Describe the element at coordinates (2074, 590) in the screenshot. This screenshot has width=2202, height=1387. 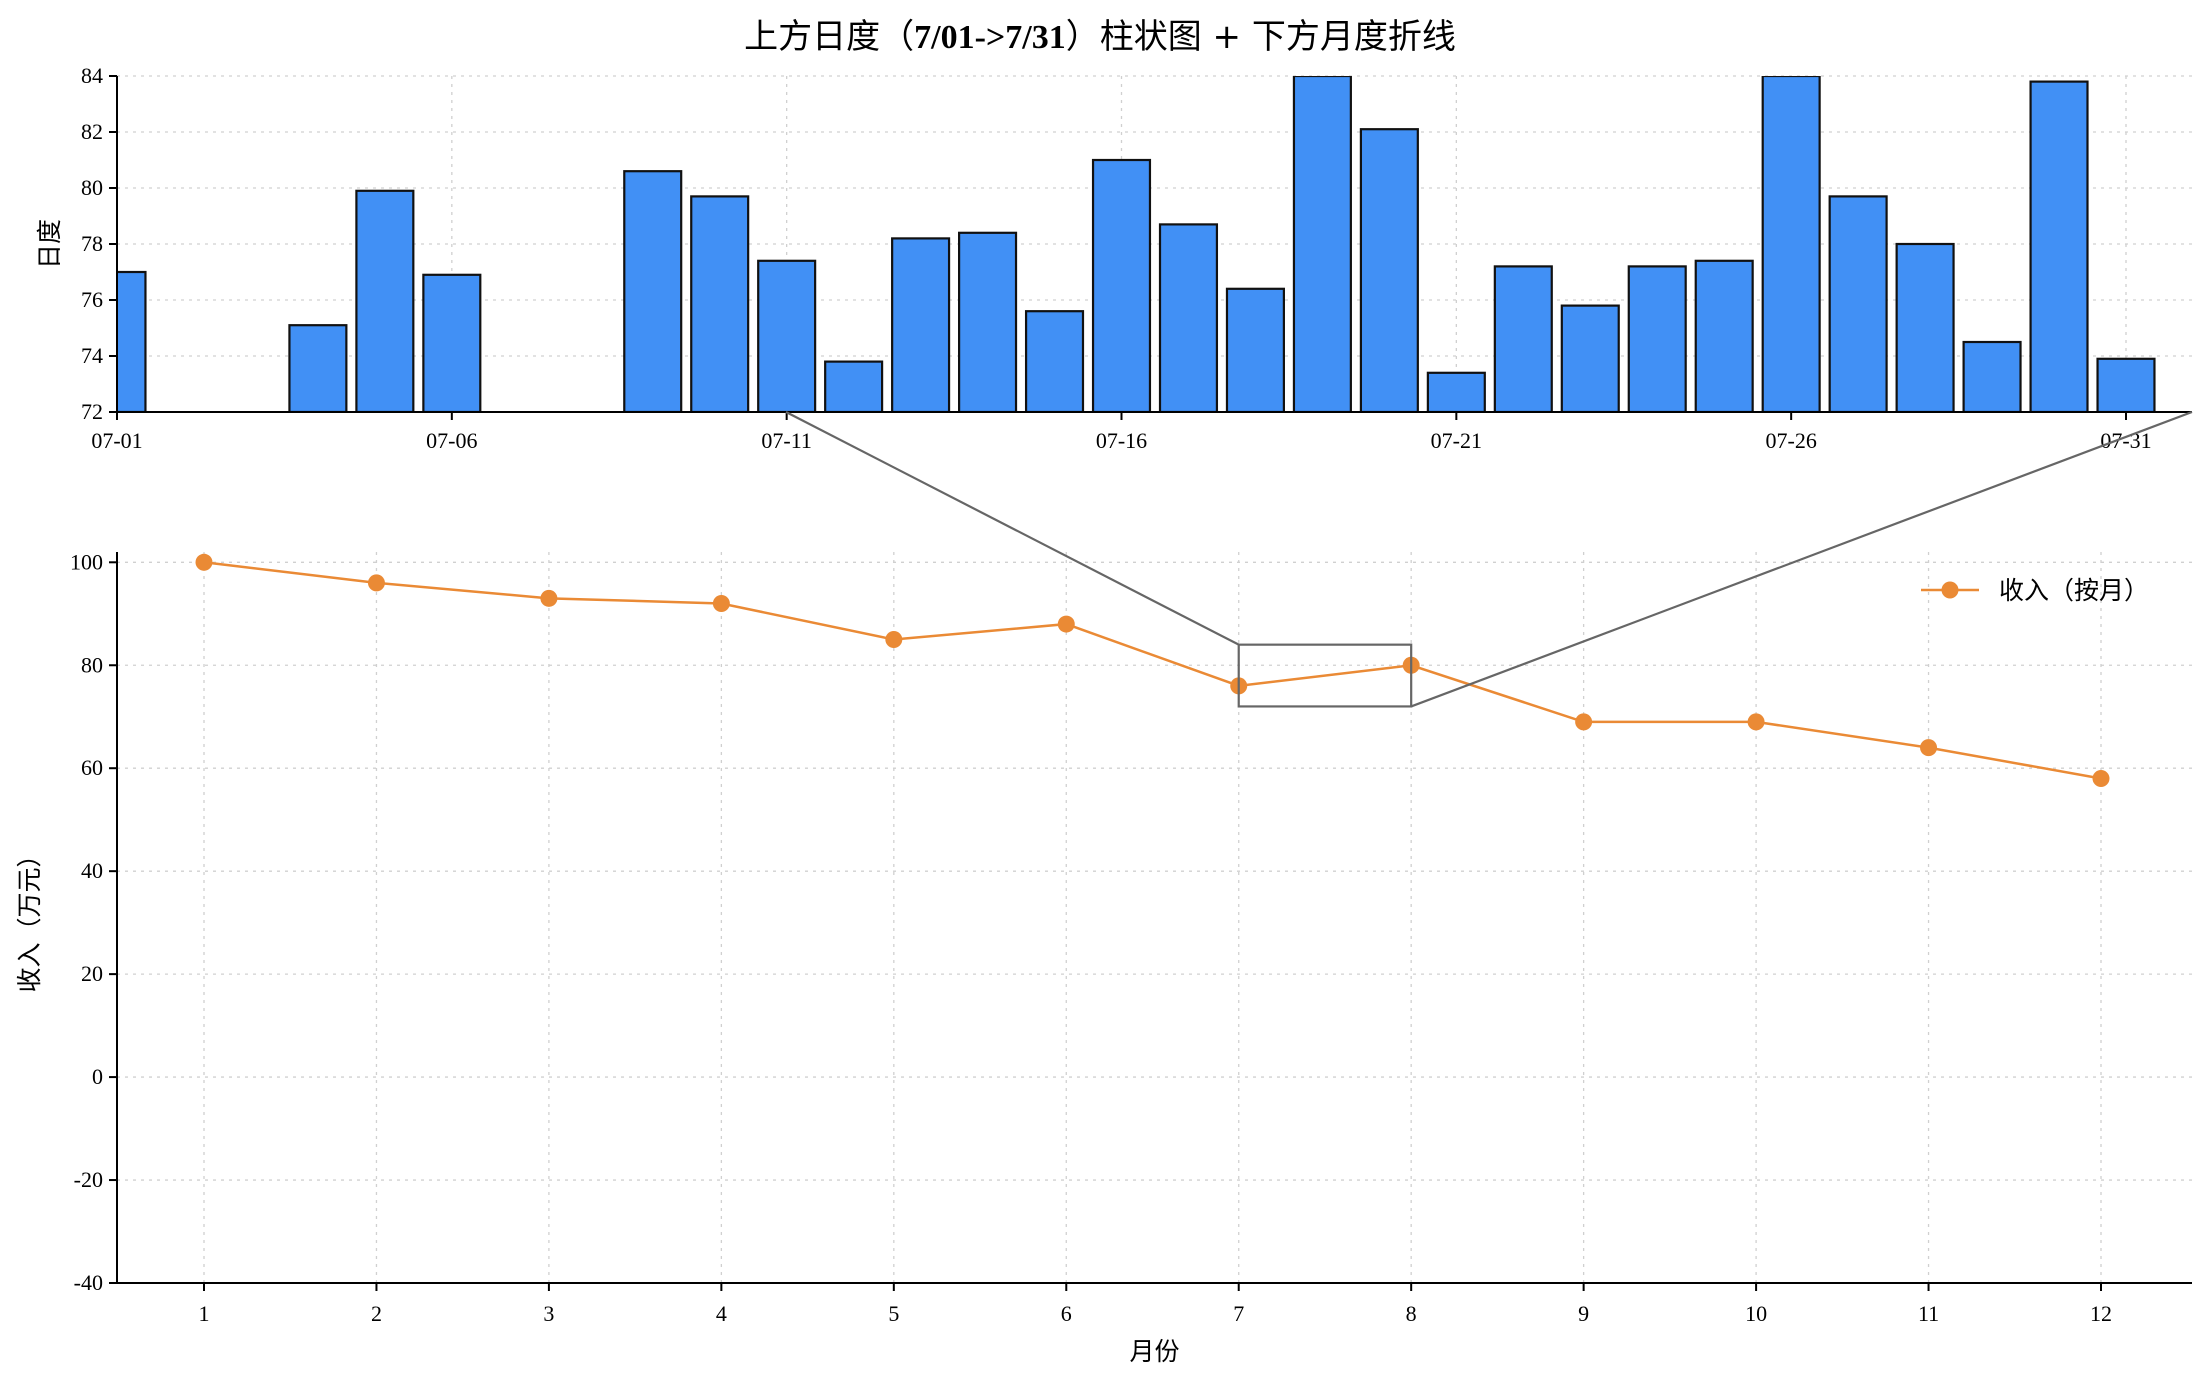
I see `legend-label: 收入（按月）` at that location.